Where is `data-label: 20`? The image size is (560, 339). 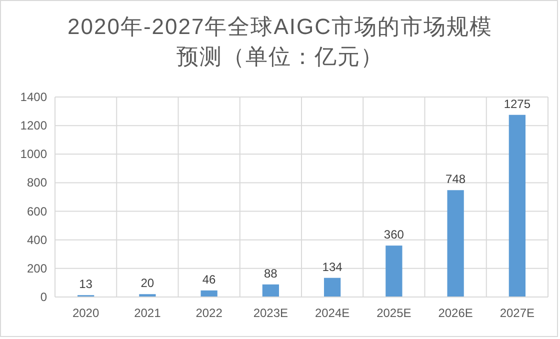 data-label: 20 is located at coordinates (147, 283).